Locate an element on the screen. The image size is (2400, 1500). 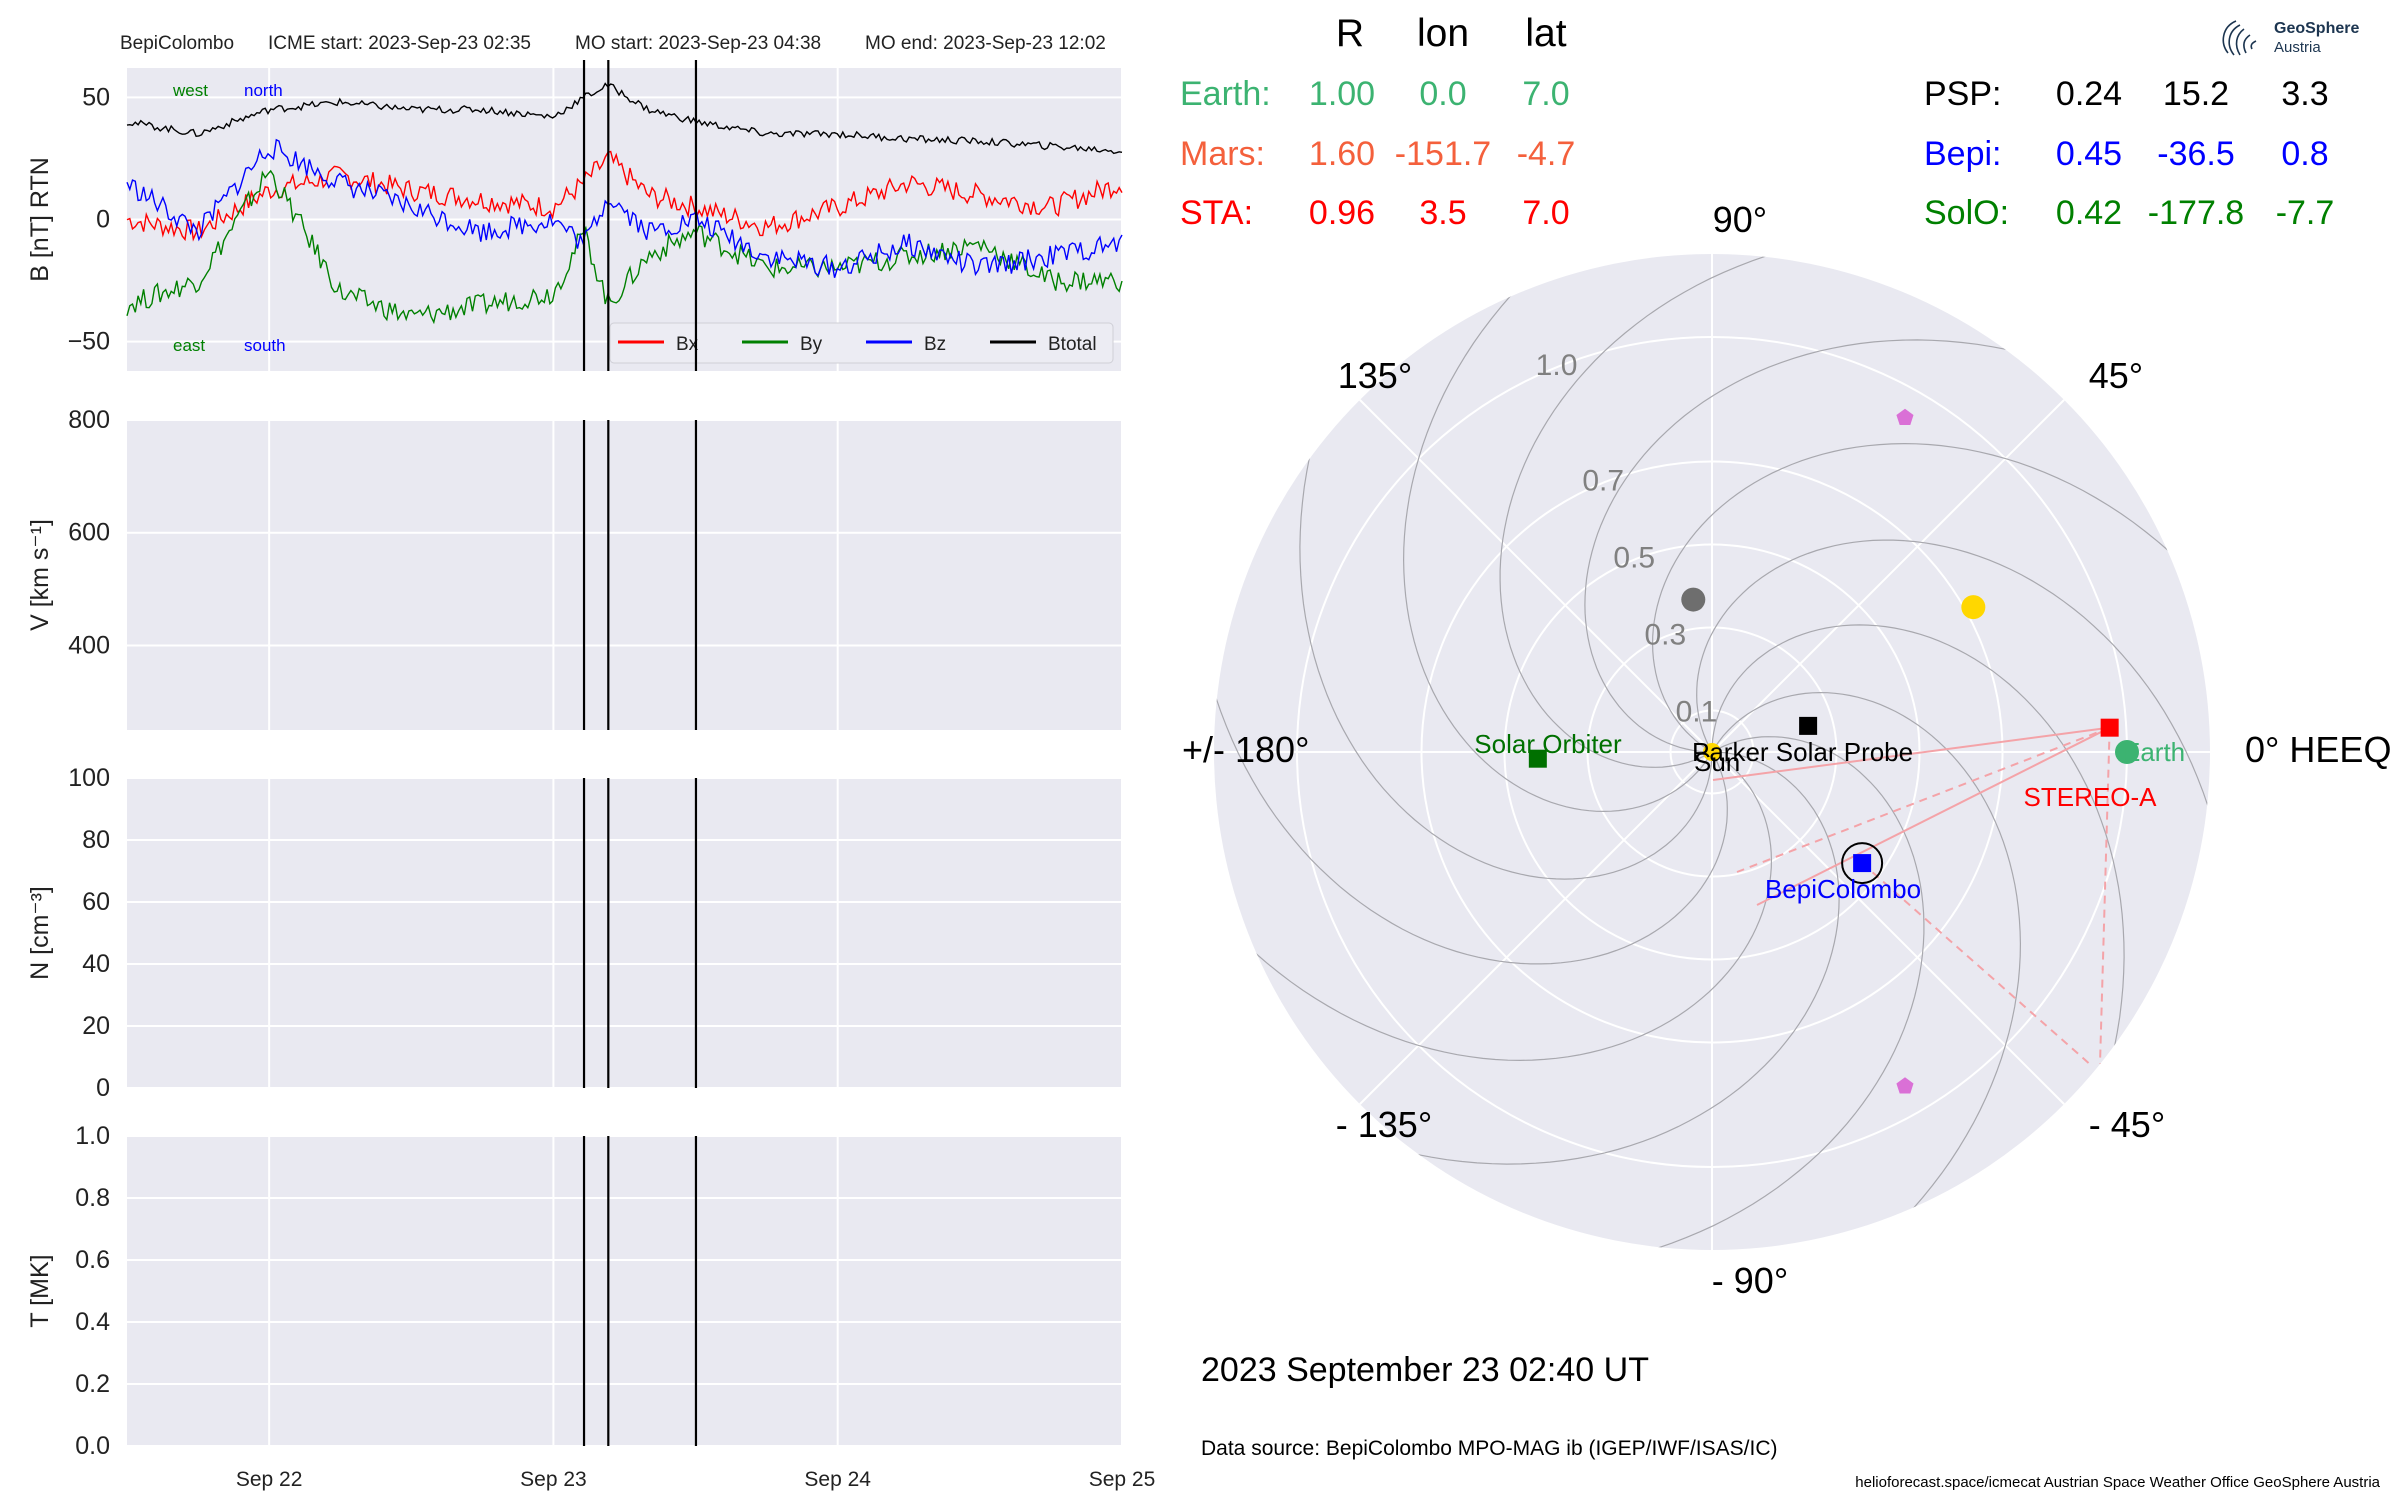
y-tick-label: 40 is located at coordinates (96, 964).